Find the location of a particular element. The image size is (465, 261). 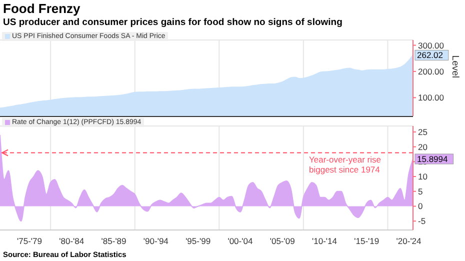

y-tick-label: 20 is located at coordinates (423, 147).